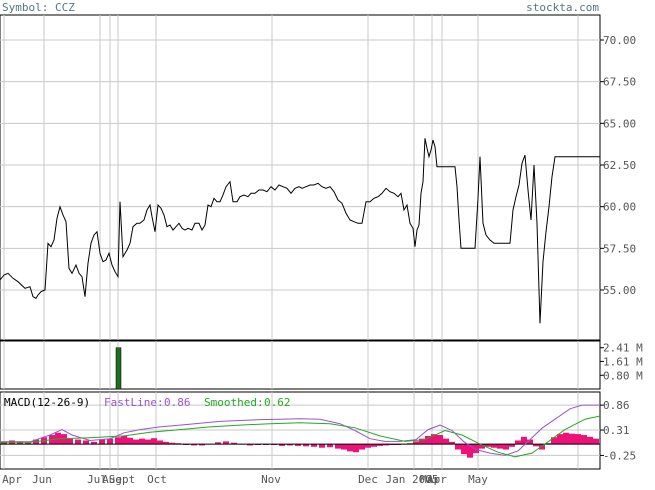 Image resolution: width=655 pixels, height=490 pixels. What do you see at coordinates (616, 405) in the screenshot?
I see `macd-ytick-label: 0.86` at bounding box center [616, 405].